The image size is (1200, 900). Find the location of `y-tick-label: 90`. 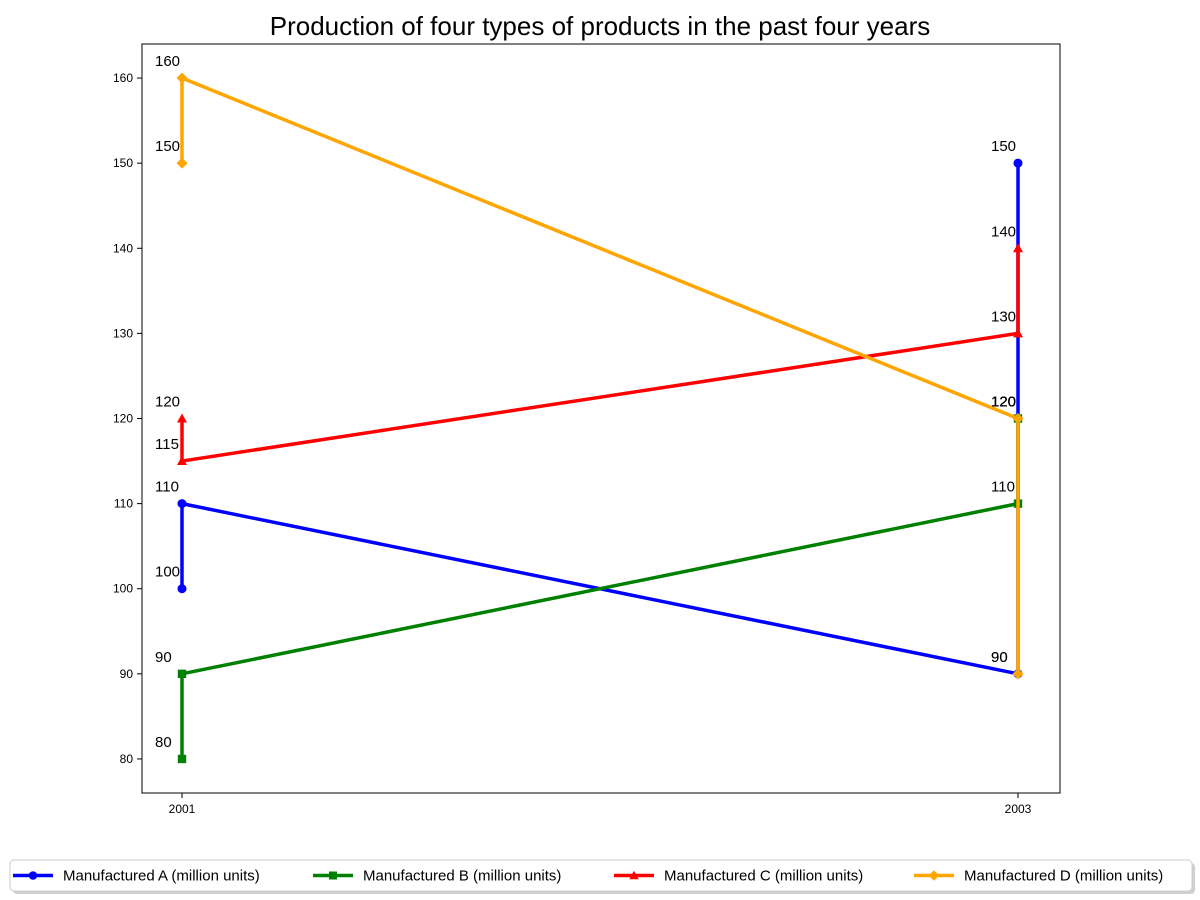

y-tick-label: 90 is located at coordinates (127, 674).